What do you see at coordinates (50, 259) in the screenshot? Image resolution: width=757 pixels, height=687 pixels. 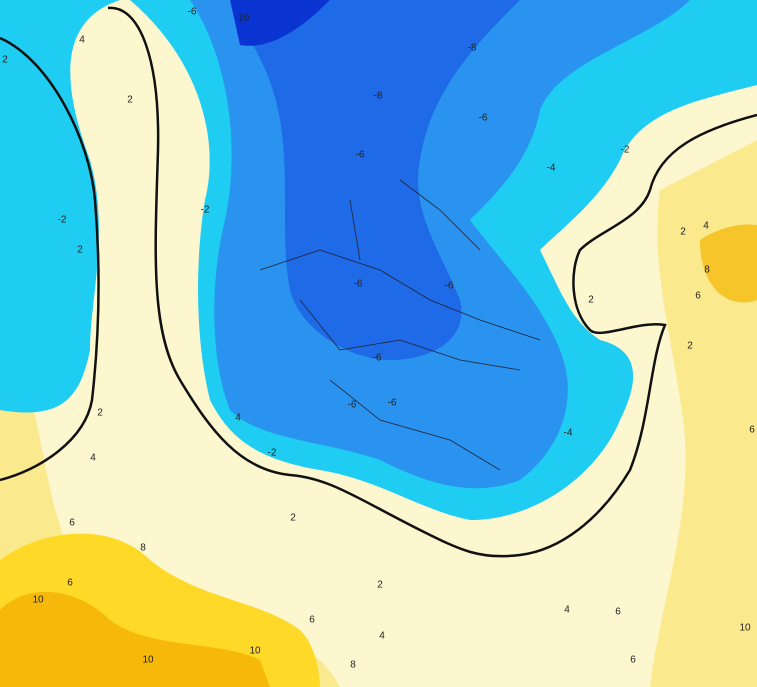 I see `zero-contour-west` at bounding box center [50, 259].